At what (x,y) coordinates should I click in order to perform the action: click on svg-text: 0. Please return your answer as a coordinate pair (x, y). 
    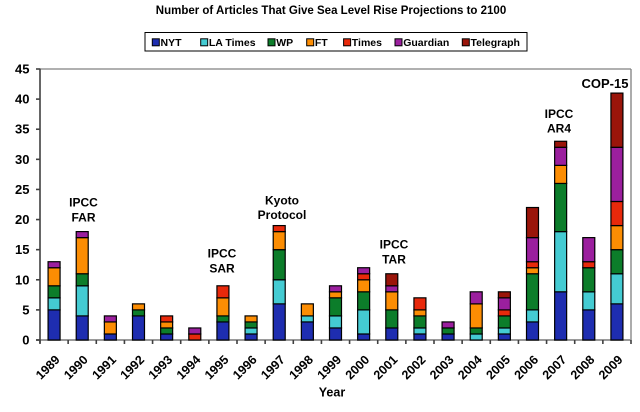
    Looking at the image, I should click on (25, 340).